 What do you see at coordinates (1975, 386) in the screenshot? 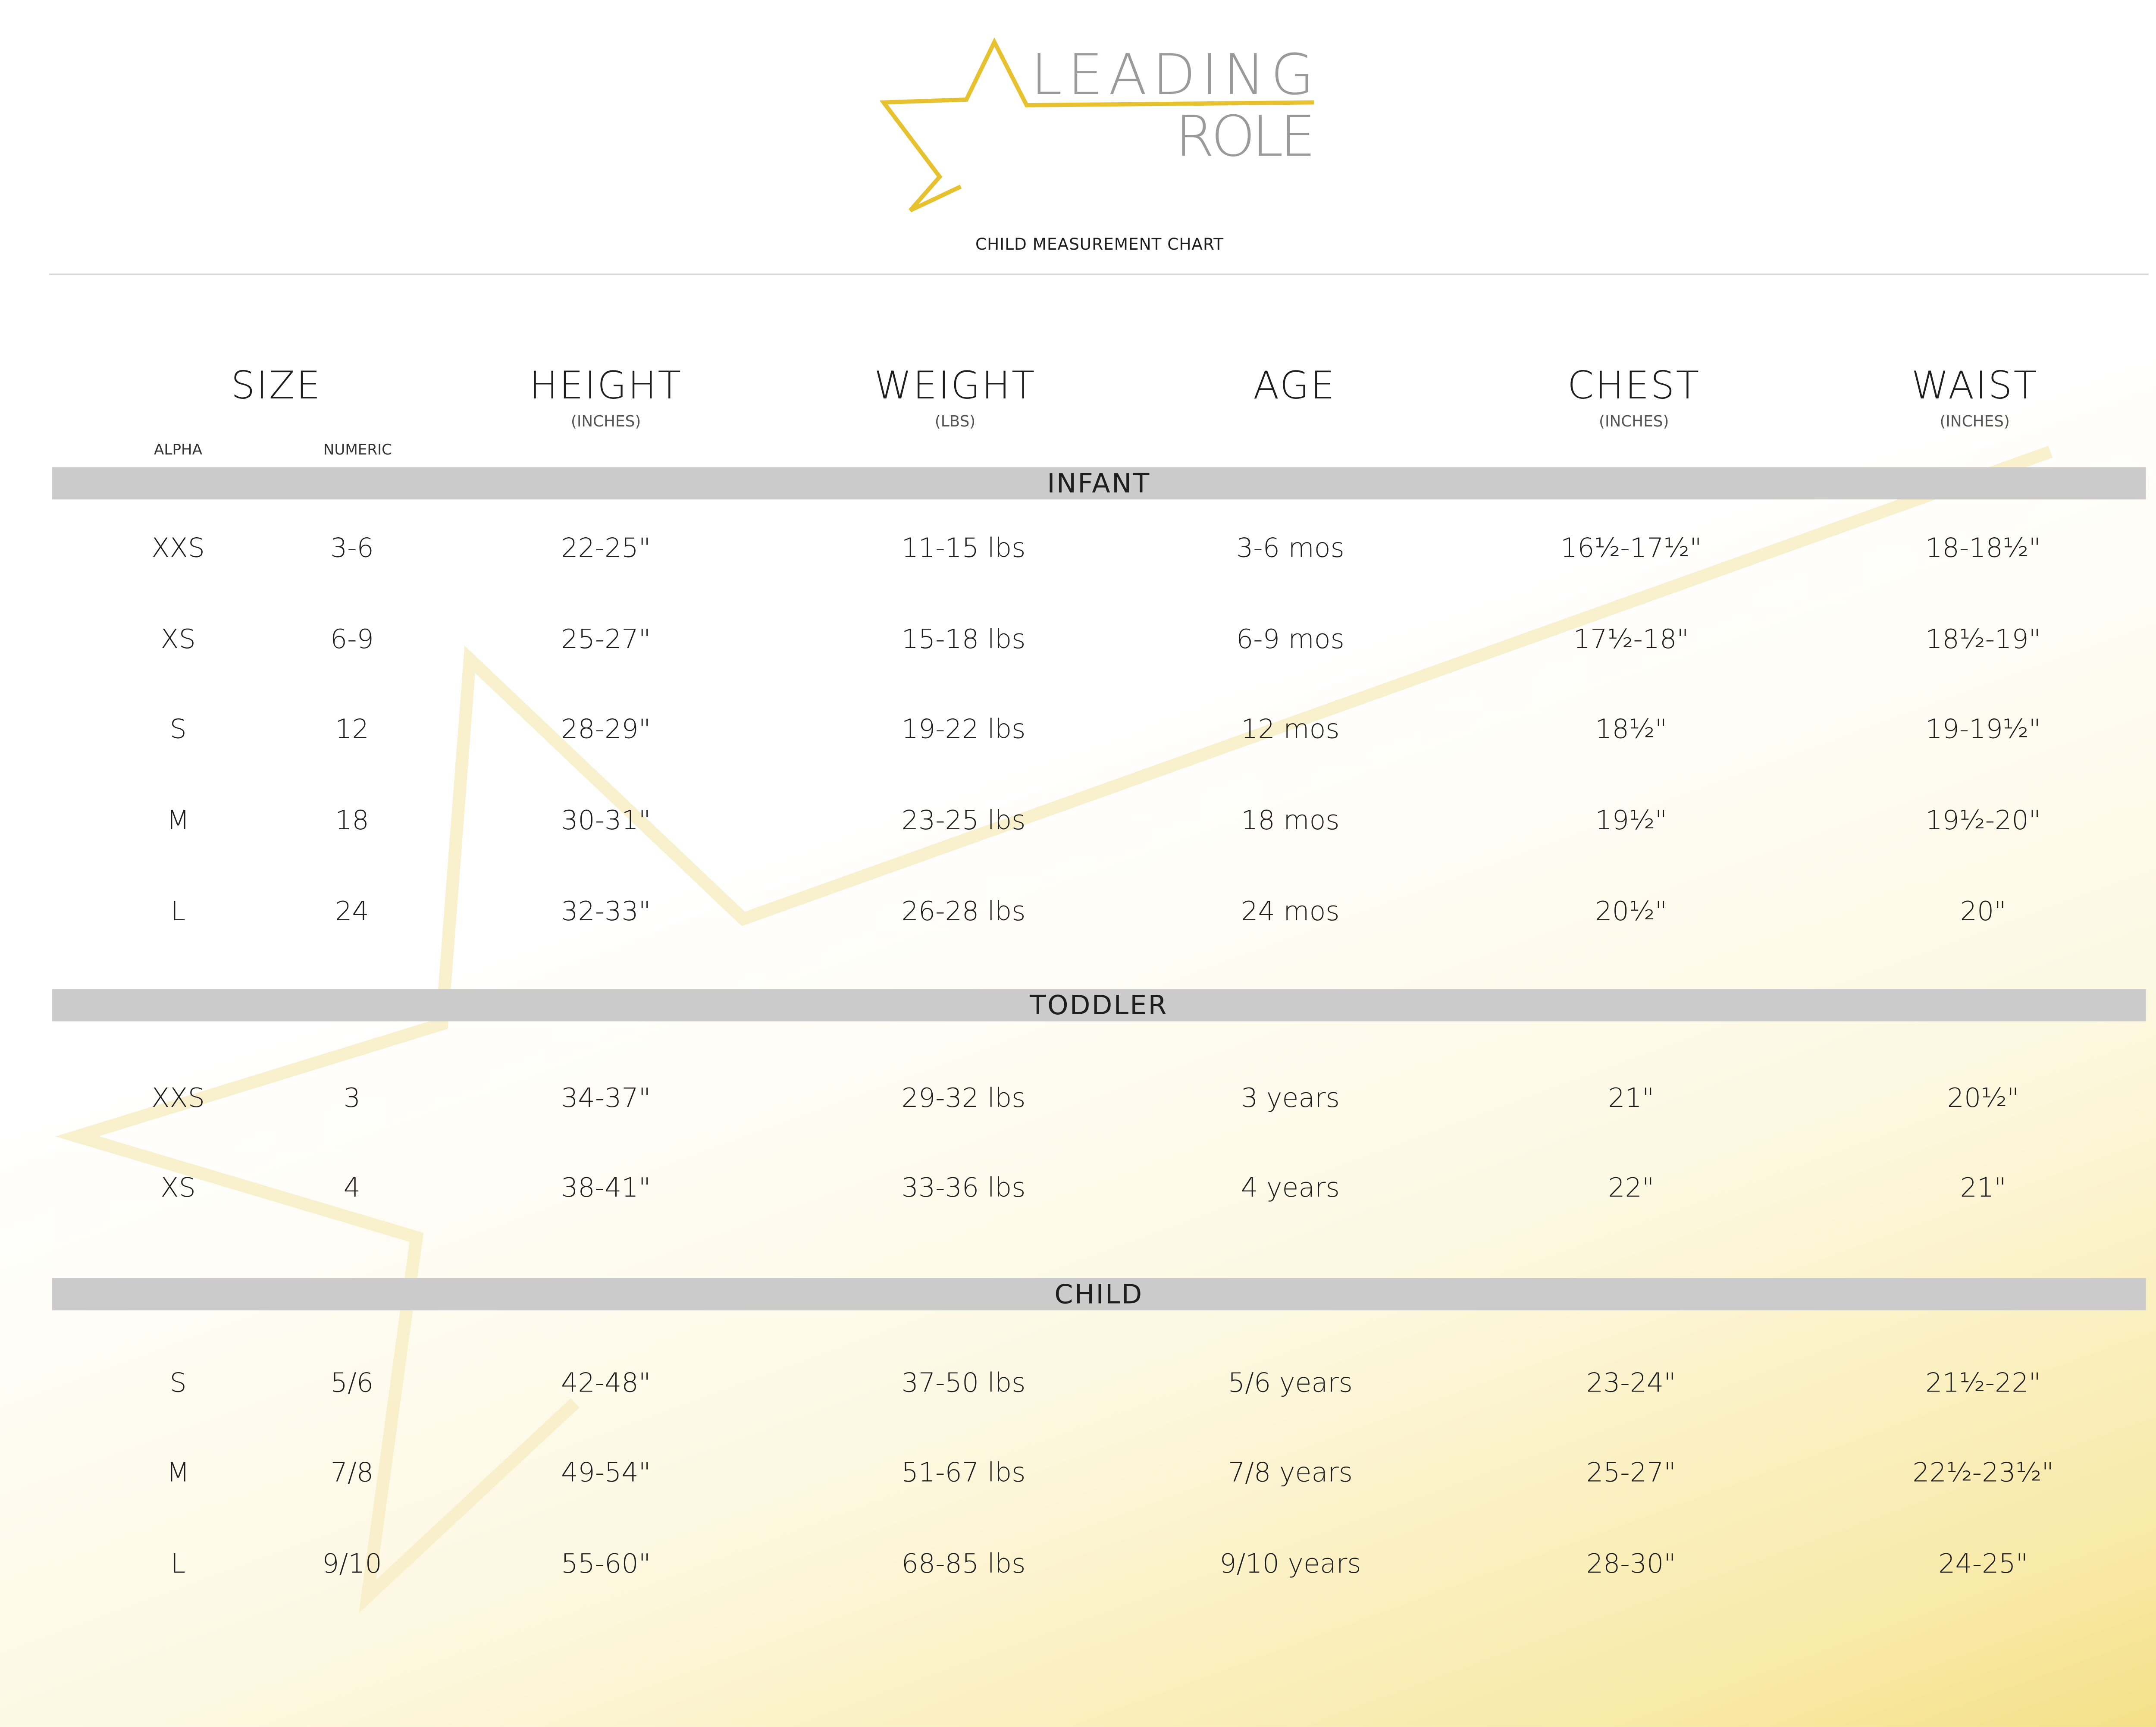
I see `column-header-waist: WAIST` at bounding box center [1975, 386].